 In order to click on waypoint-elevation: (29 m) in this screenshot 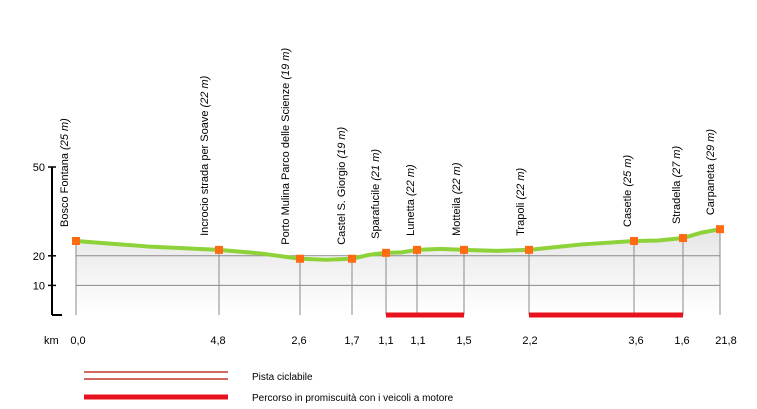, I will do `click(711, 145)`.